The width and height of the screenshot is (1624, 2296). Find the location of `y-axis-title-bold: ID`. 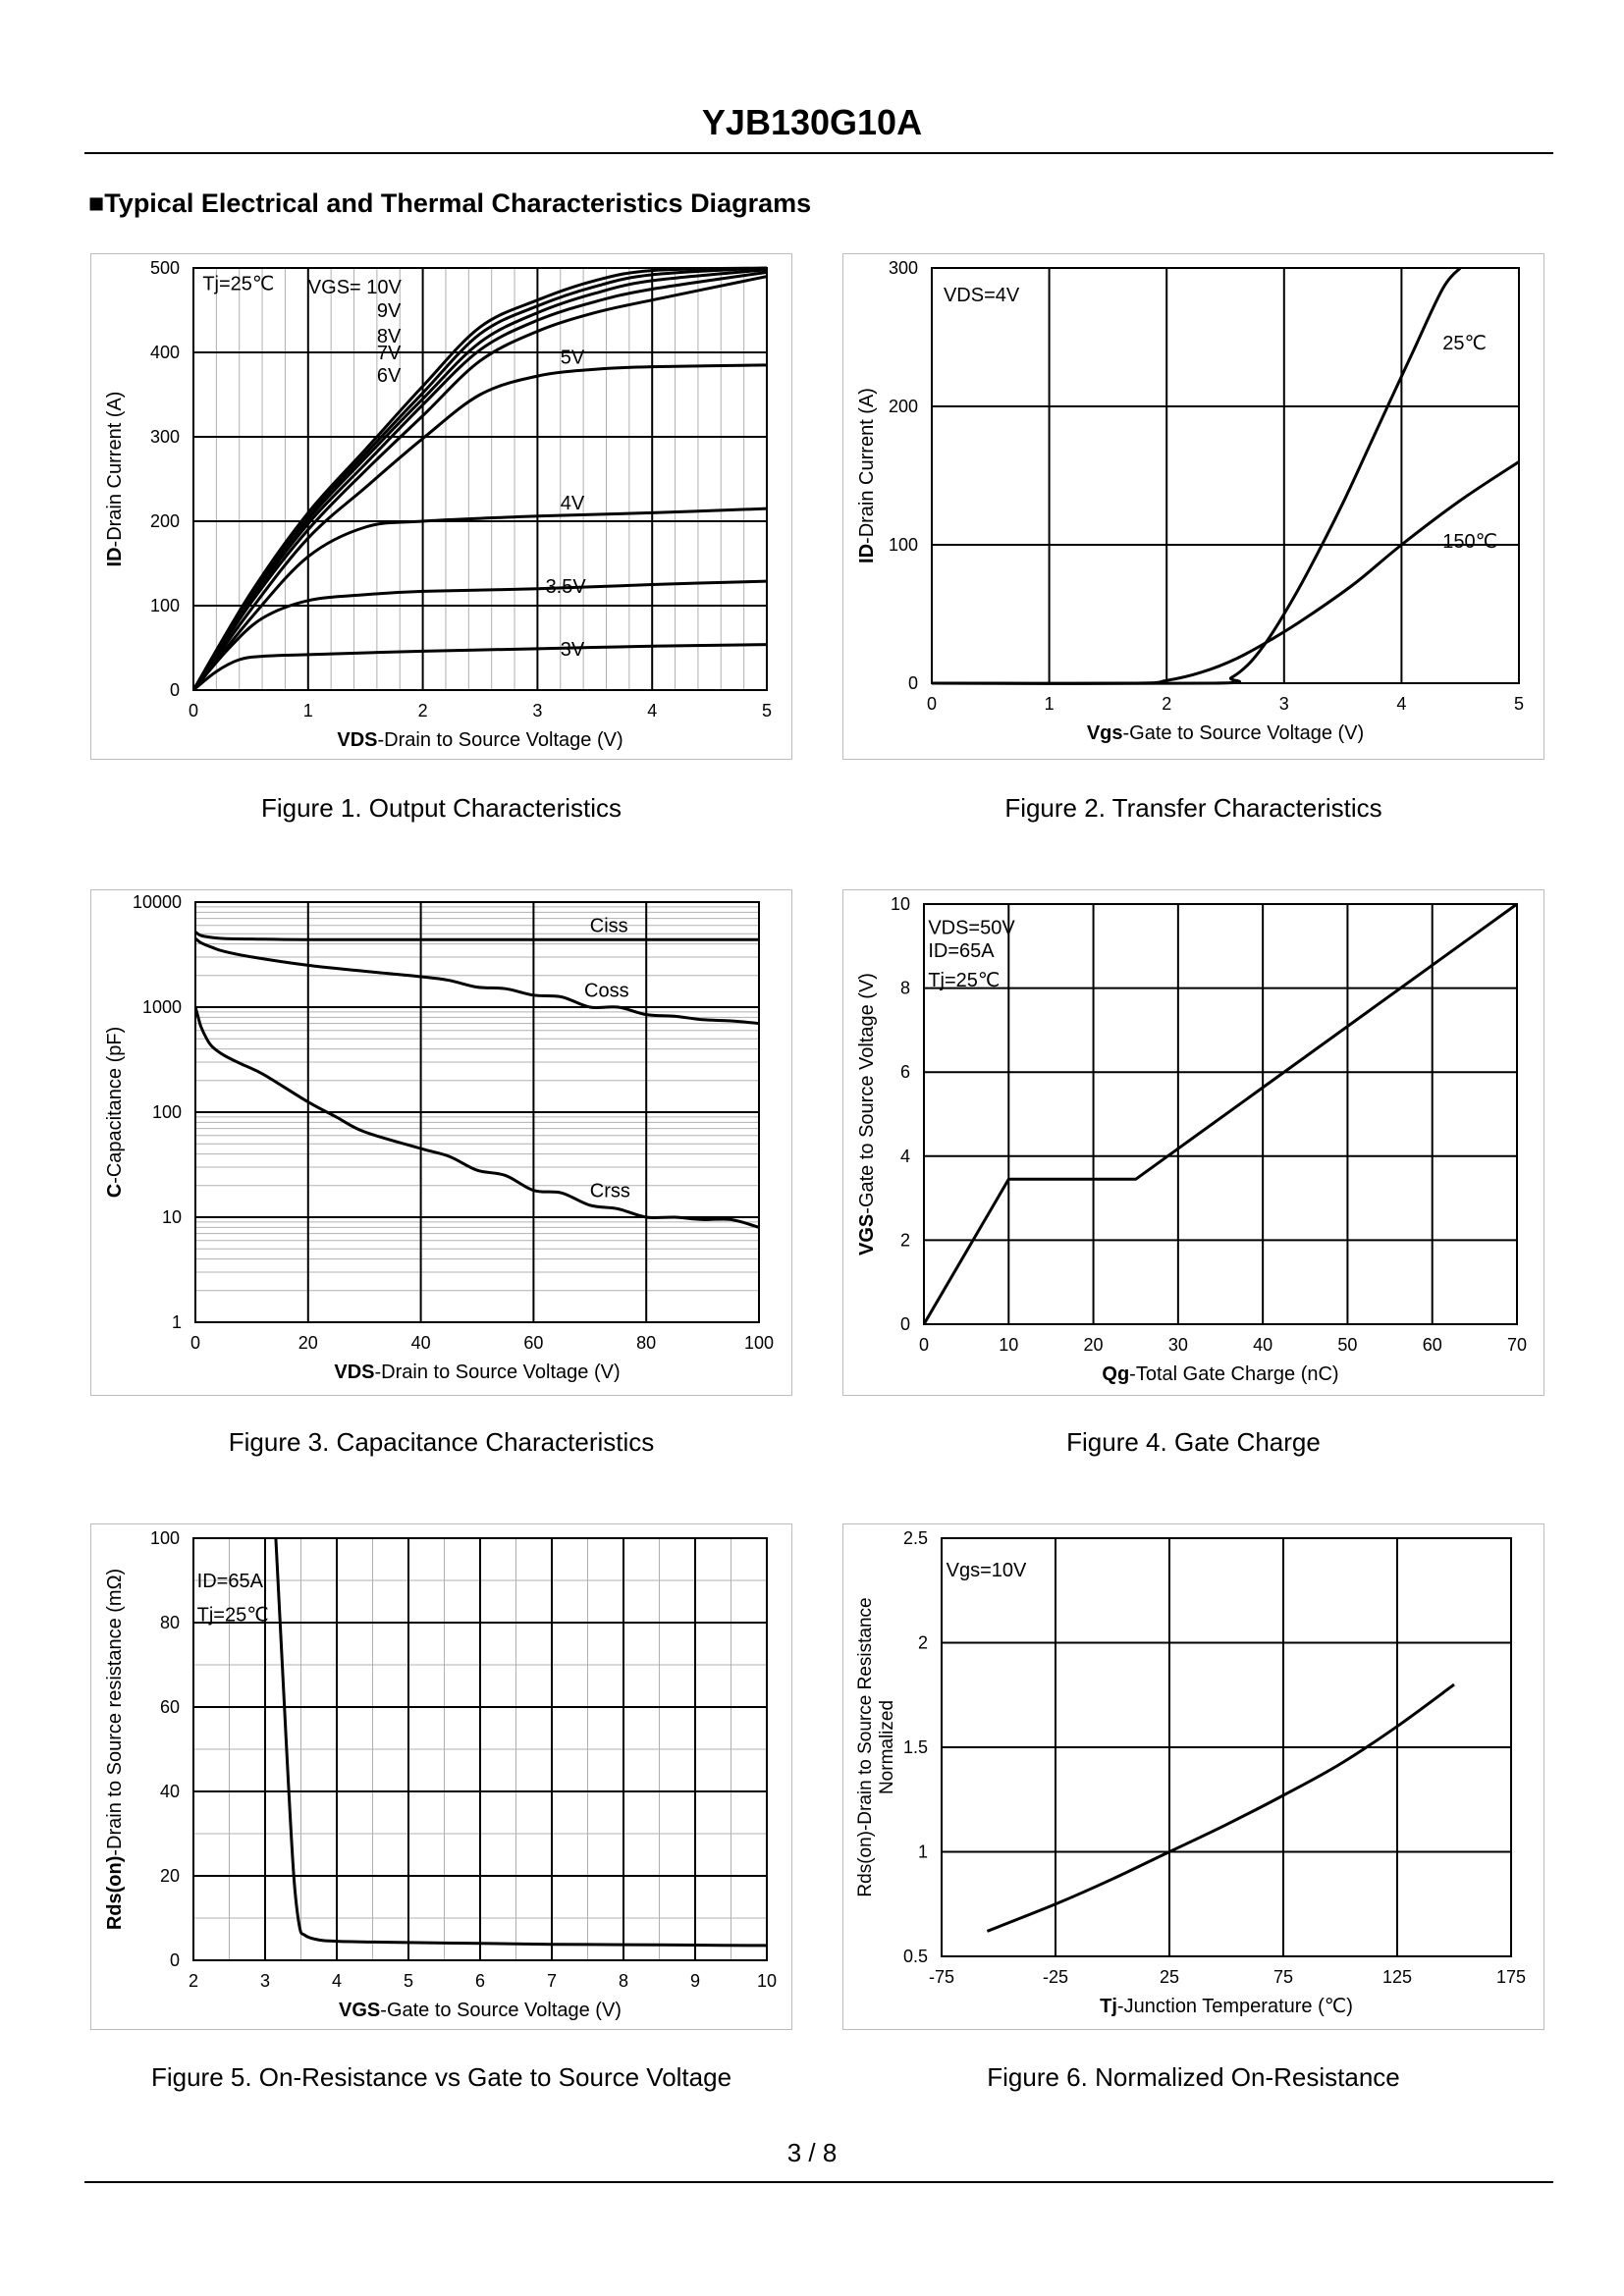

y-axis-title-bold: ID is located at coordinates (867, 553).